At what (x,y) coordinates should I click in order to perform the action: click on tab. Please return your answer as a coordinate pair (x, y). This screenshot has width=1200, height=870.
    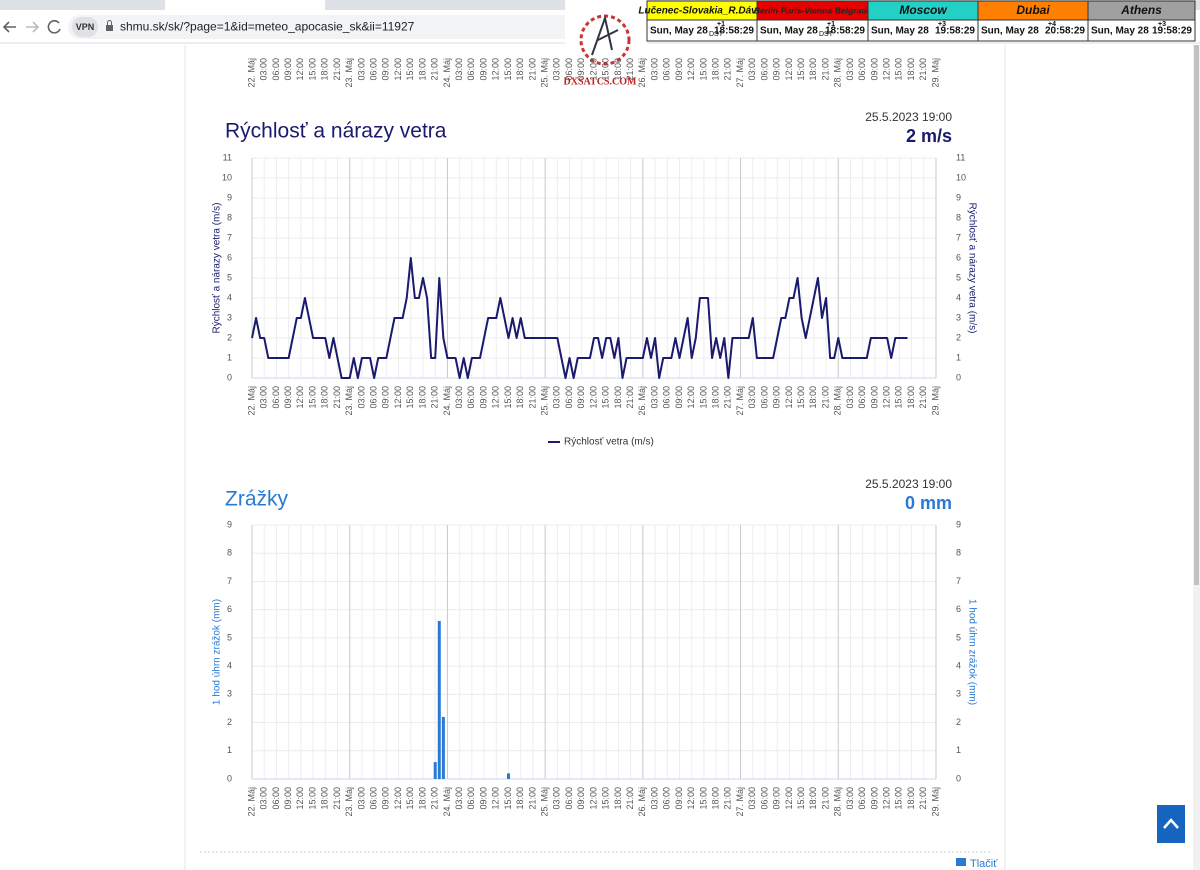
    Looking at the image, I should click on (245, 5).